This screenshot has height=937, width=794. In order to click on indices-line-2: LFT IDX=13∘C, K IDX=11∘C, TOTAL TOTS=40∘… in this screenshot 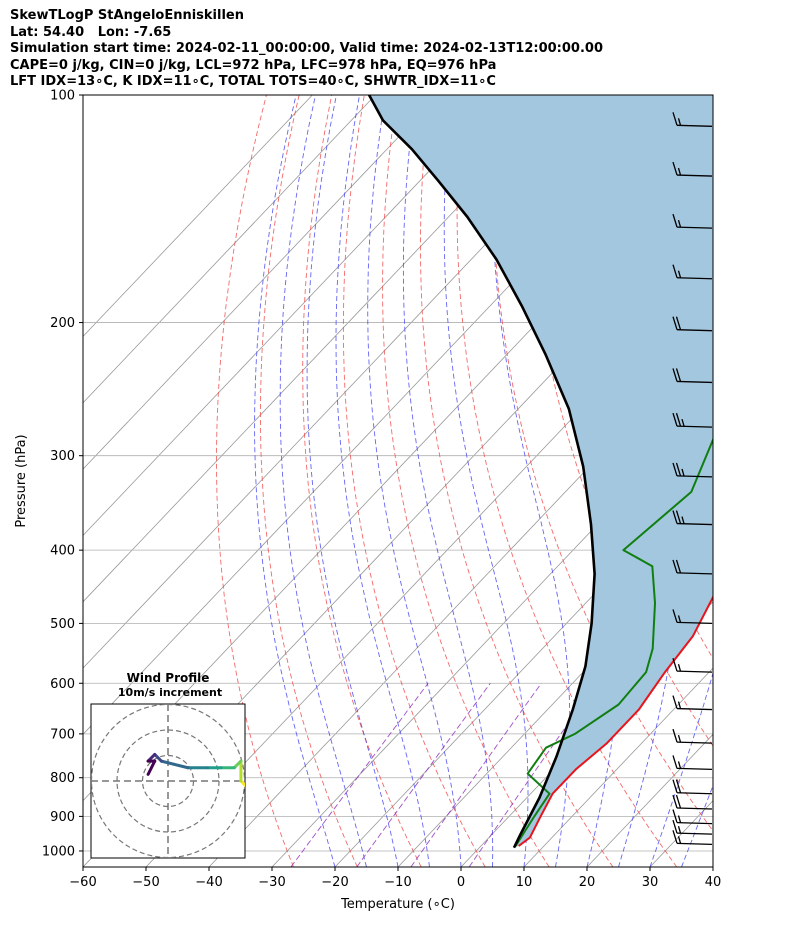, I will do `click(253, 82)`.